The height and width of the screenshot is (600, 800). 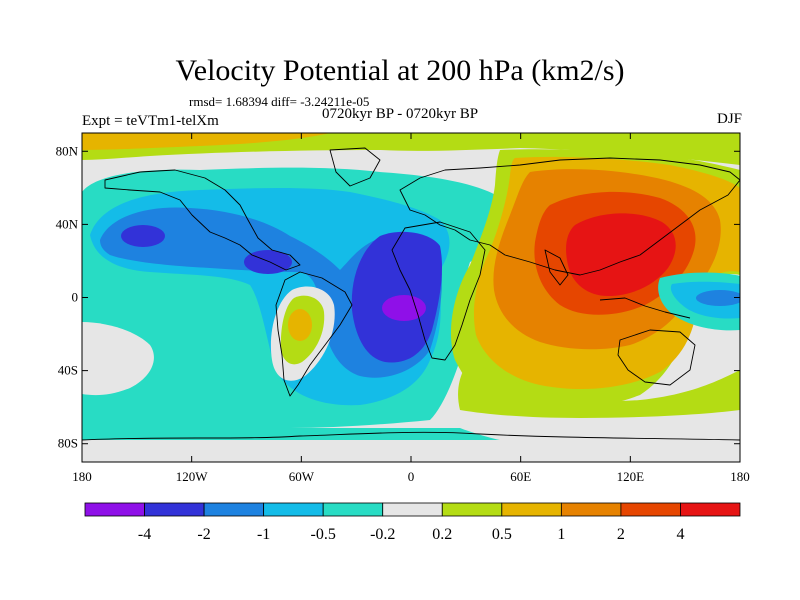 I want to click on period-label: 0720kyr BP - 0720kyr BP, so click(x=400, y=114).